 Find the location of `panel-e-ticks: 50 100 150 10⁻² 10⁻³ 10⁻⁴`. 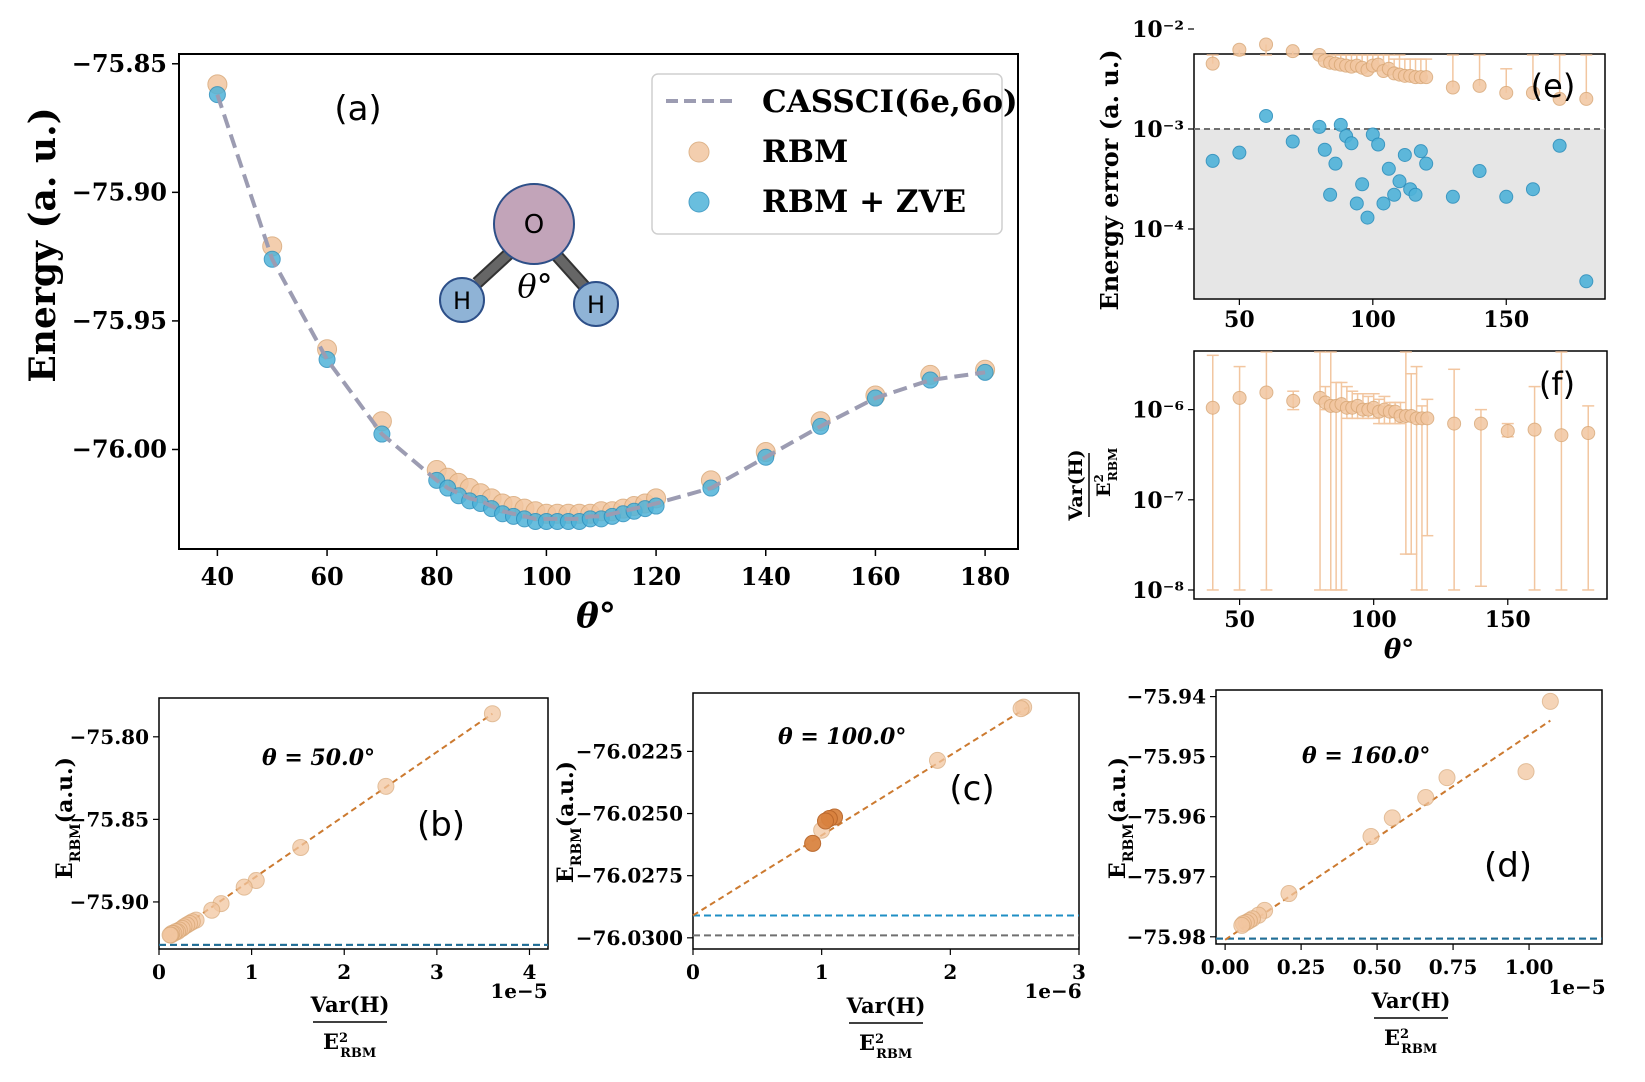

panel-e-ticks: 50 100 150 10⁻² 10⁻³ 10⁻⁴ is located at coordinates (1330, 175).